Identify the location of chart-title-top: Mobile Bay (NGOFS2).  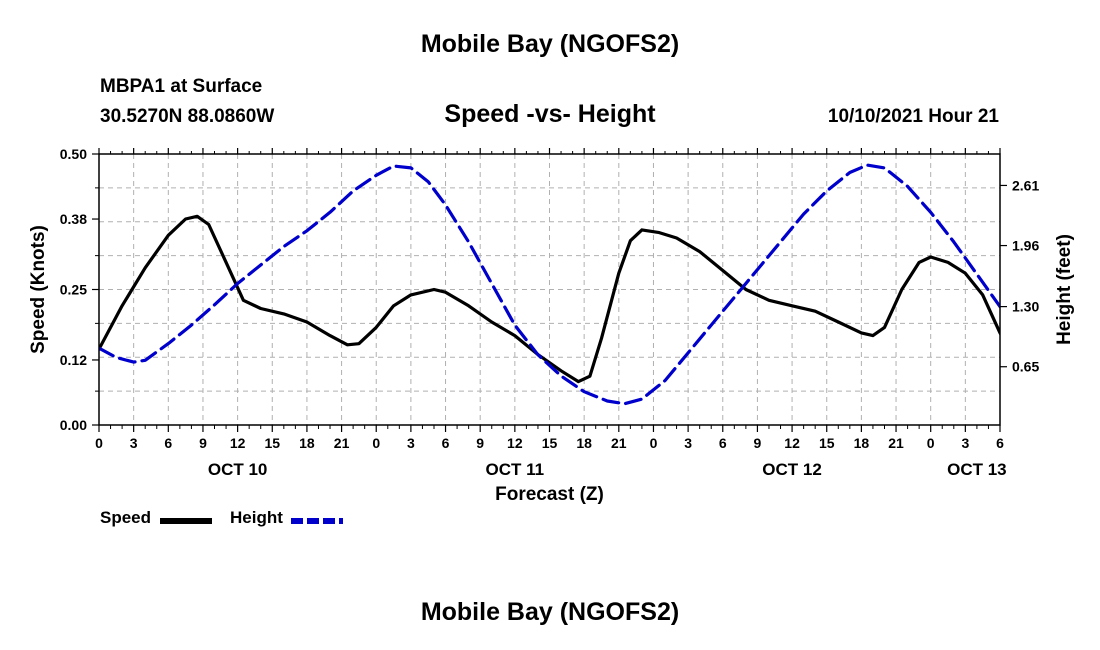
(550, 44).